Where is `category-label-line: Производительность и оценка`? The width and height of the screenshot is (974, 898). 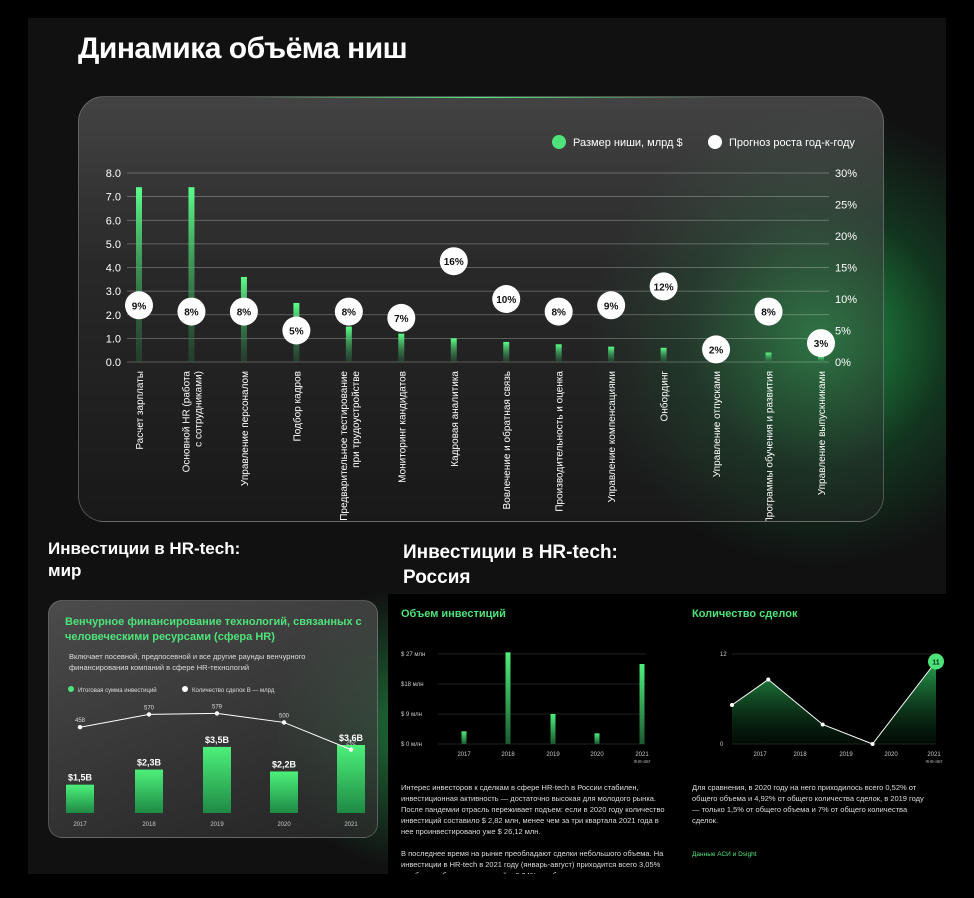 category-label-line: Производительность и оценка is located at coordinates (560, 441).